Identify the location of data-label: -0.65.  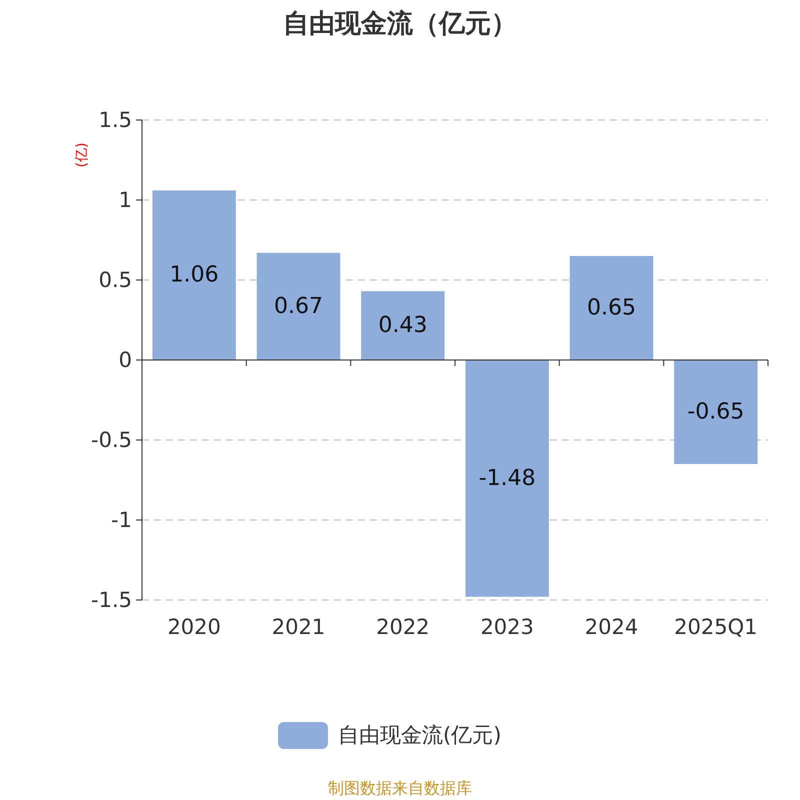
(715, 412).